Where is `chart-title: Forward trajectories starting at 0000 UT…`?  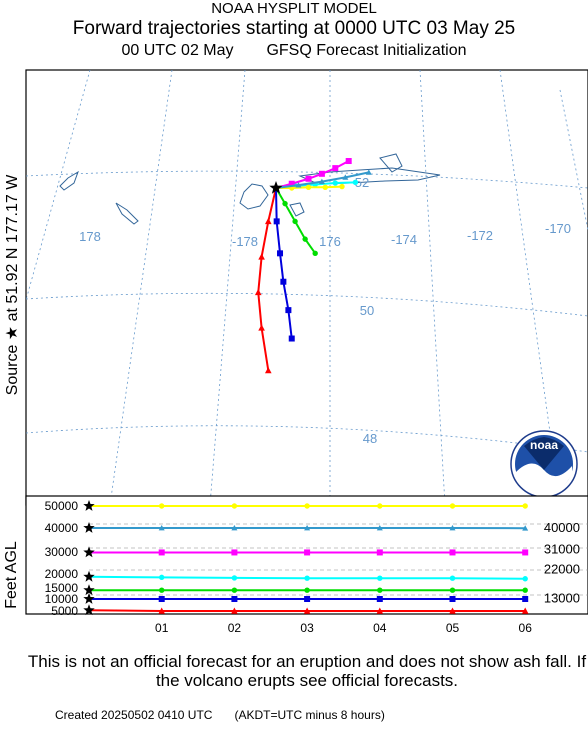
chart-title: Forward trajectories starting at 0000 UT… is located at coordinates (294, 28).